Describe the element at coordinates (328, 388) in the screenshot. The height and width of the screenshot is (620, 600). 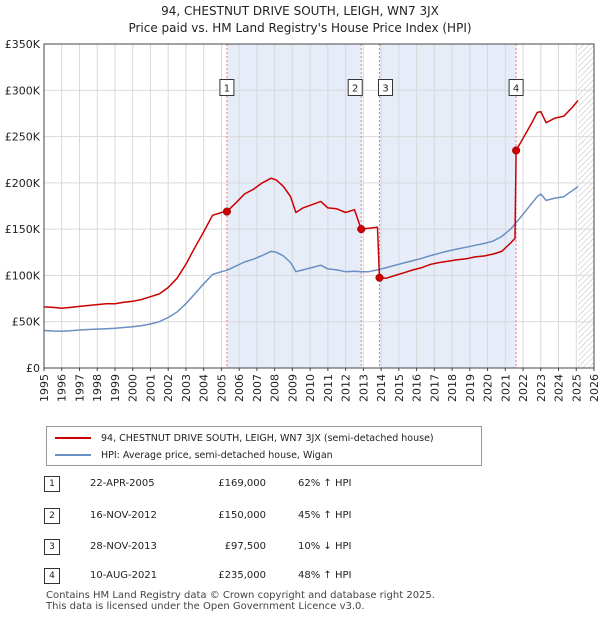
I see `x-tick-label: 2011` at that location.